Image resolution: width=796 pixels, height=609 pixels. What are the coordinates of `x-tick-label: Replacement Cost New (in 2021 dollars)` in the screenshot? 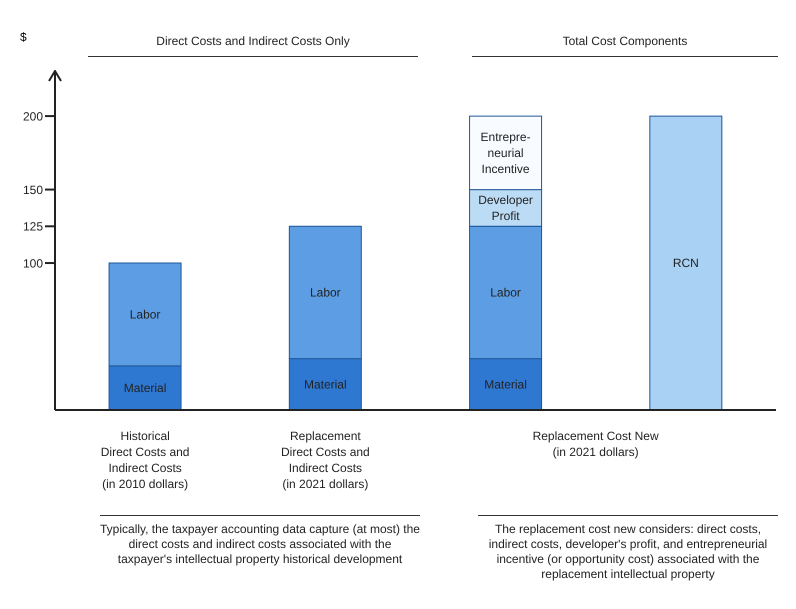 It's located at (595, 444).